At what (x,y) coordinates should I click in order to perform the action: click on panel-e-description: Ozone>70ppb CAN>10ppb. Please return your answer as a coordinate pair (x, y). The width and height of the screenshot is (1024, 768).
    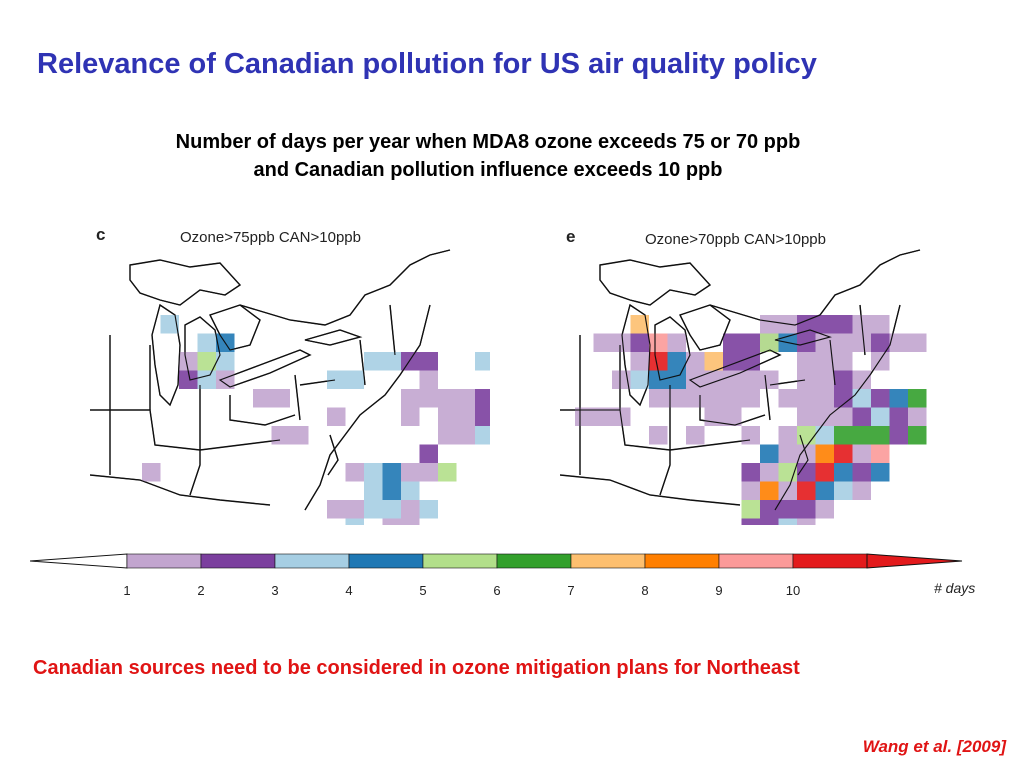
    Looking at the image, I should click on (735, 239).